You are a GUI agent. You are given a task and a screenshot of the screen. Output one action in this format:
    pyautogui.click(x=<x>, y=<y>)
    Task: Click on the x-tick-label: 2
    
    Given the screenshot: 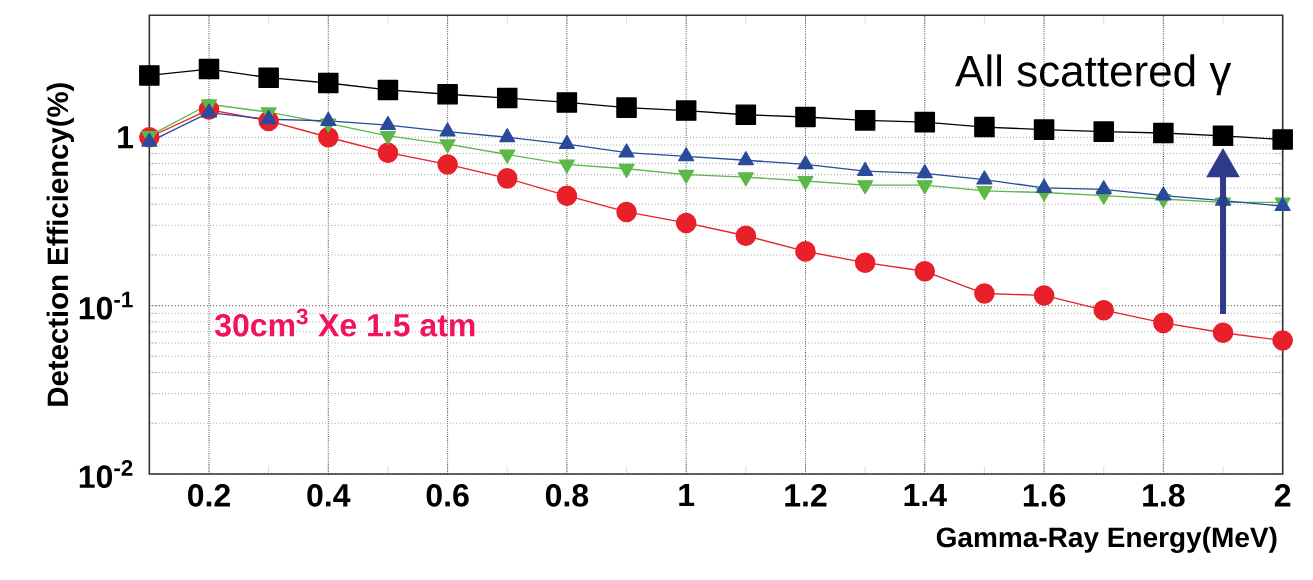 What is the action you would take?
    pyautogui.click(x=1282, y=495)
    